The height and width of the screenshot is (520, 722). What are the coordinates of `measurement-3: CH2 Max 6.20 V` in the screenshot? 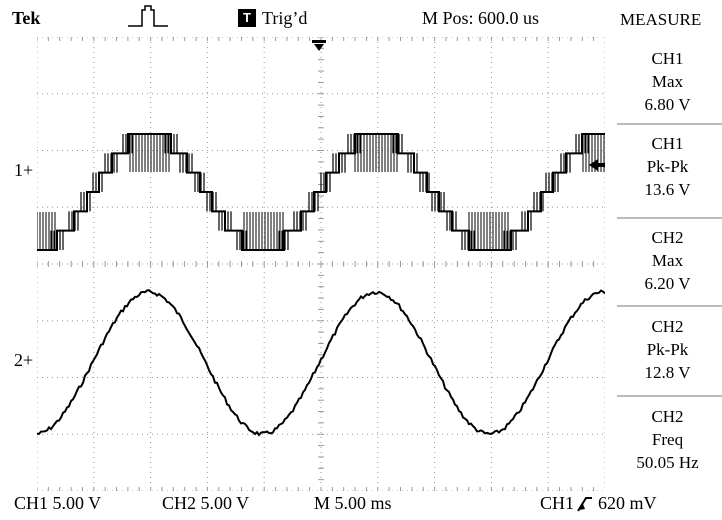 It's located at (667, 260).